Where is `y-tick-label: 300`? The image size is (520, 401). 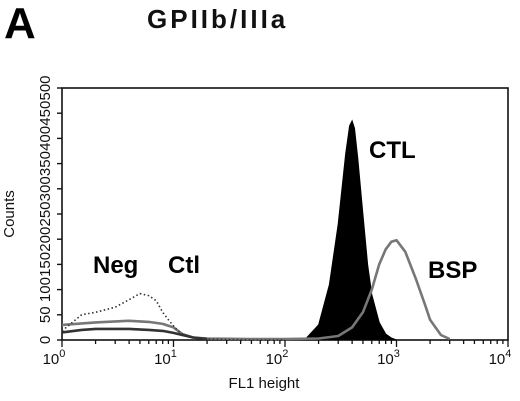
y-tick-label: 300 is located at coordinates (45, 188).